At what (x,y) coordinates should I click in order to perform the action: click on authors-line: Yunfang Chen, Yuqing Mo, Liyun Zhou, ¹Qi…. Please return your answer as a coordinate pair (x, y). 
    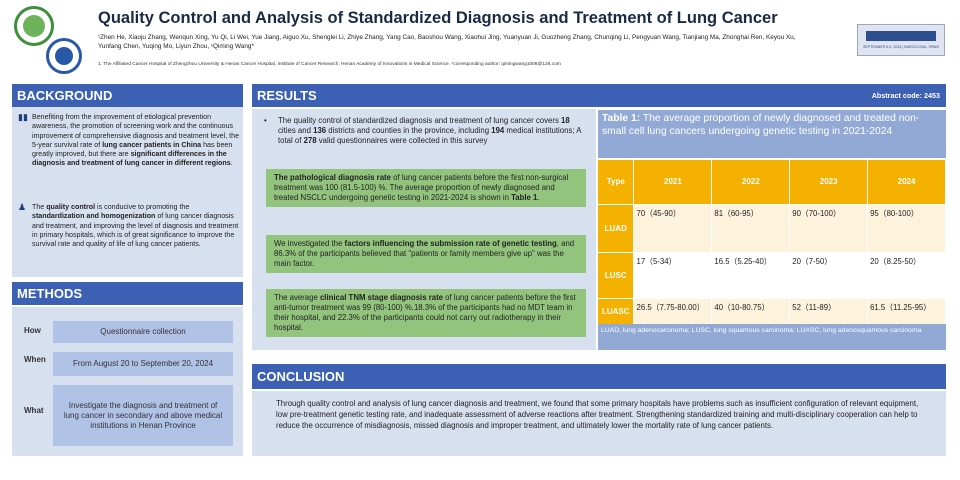
    Looking at the image, I should click on (176, 46).